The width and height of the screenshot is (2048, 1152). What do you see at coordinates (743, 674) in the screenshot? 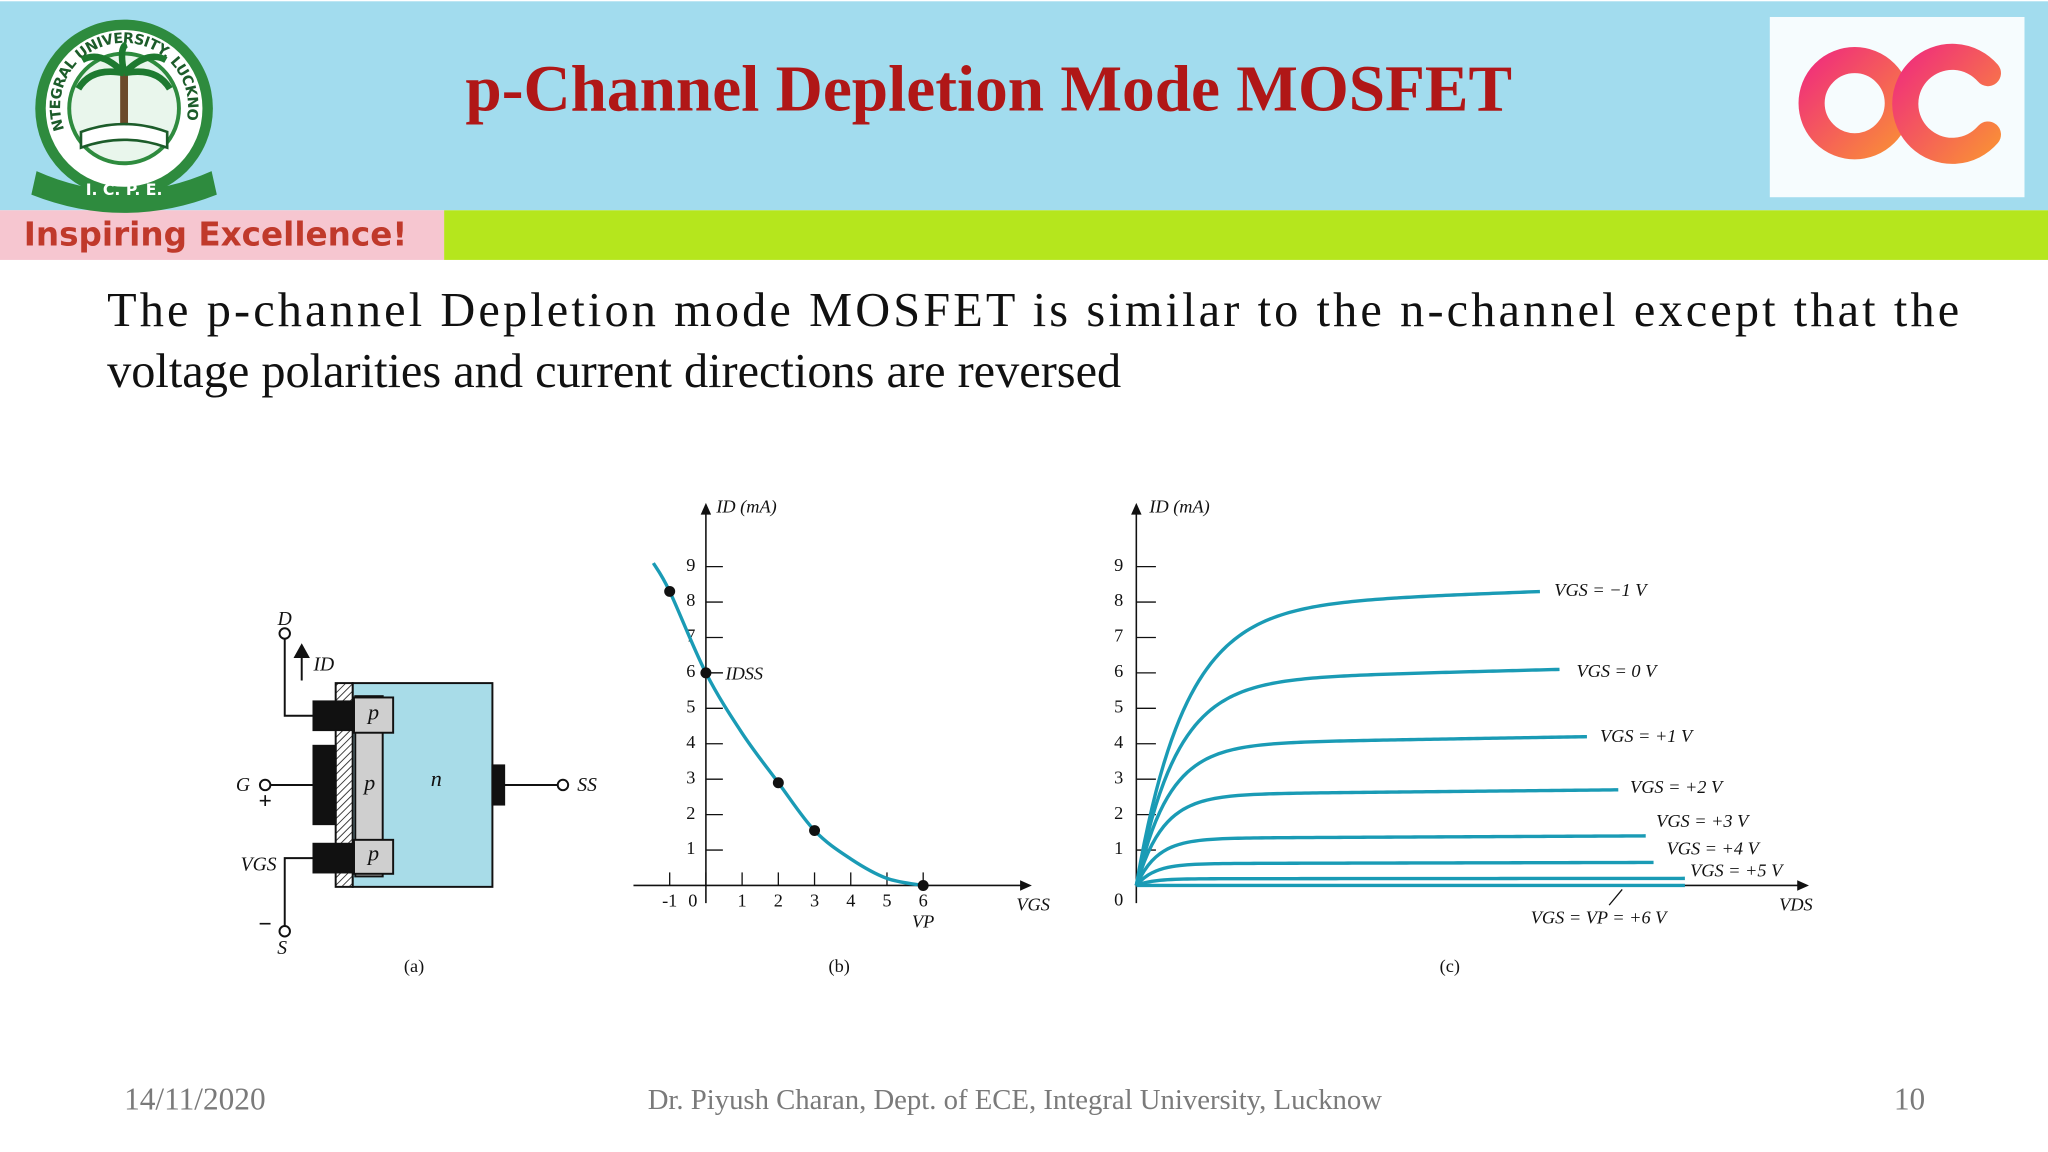
I see `annotation: IDSS` at bounding box center [743, 674].